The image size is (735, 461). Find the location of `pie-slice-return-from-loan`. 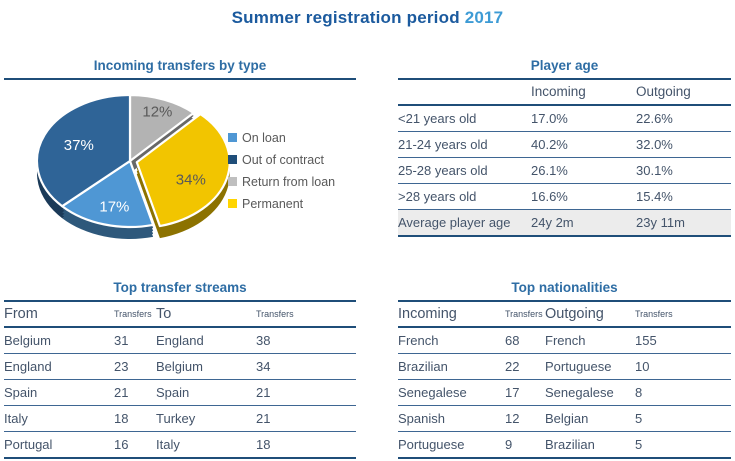

pie-slice-return-from-loan is located at coordinates (161, 128).